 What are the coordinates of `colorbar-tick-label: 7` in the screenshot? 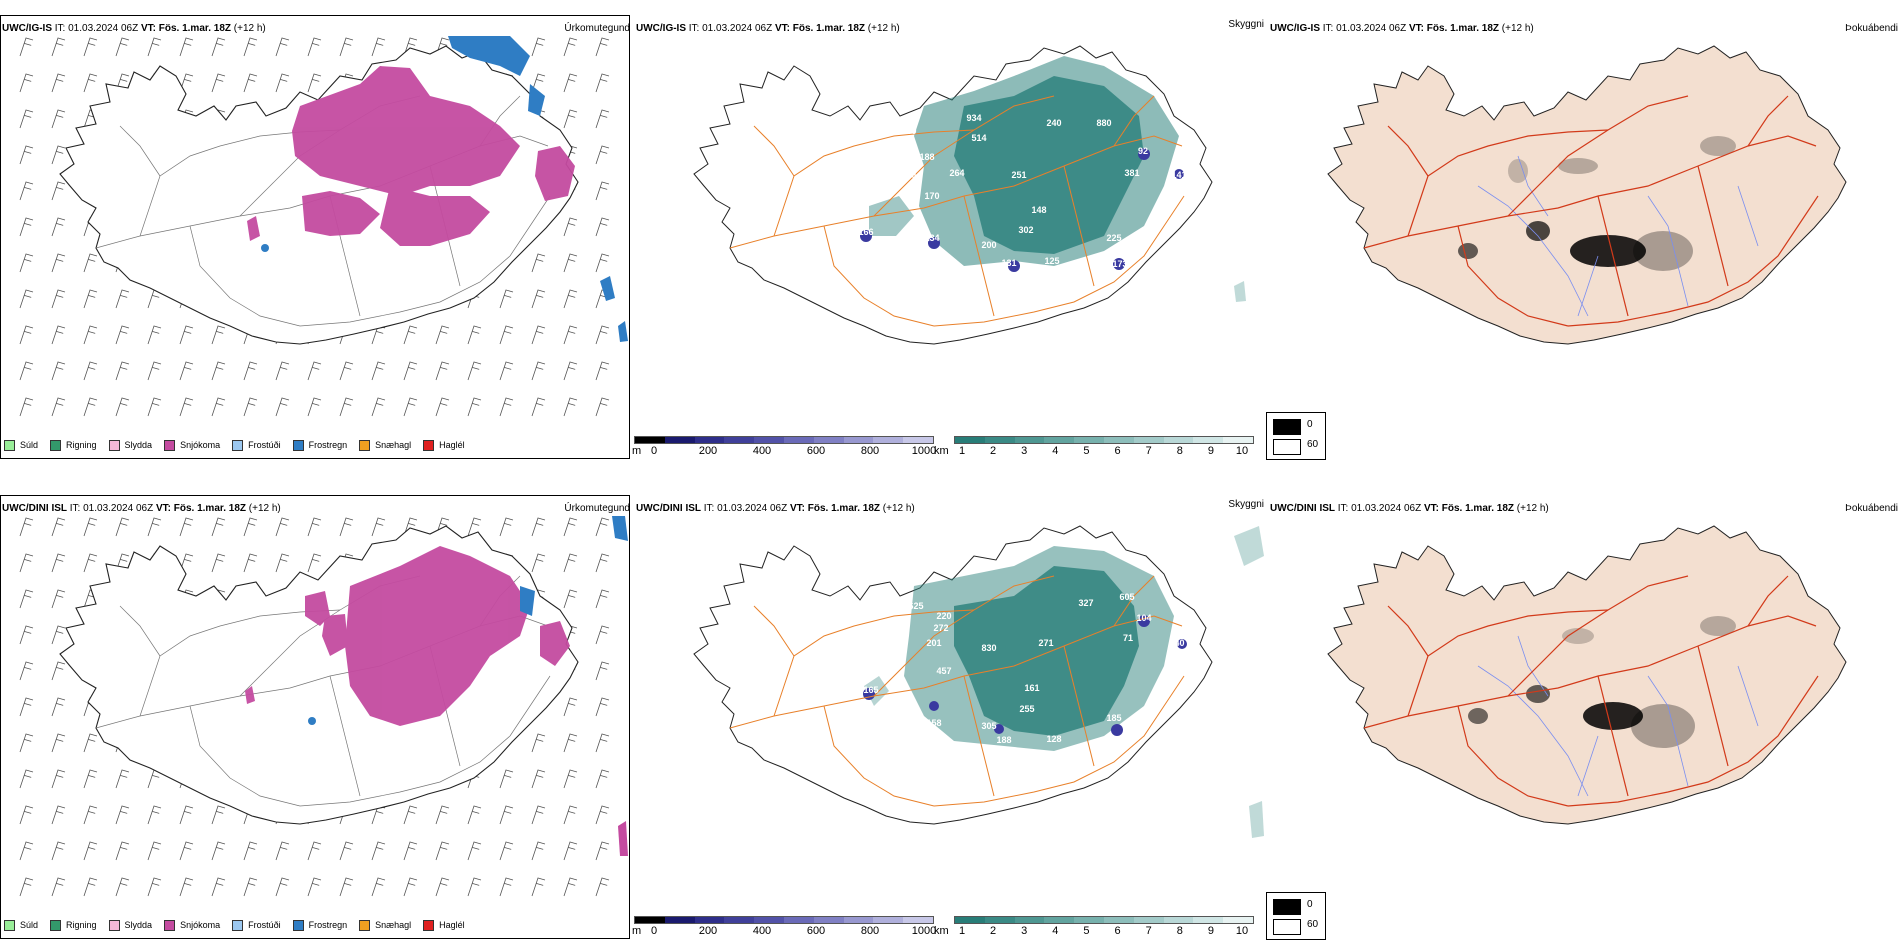 It's located at (1148, 451).